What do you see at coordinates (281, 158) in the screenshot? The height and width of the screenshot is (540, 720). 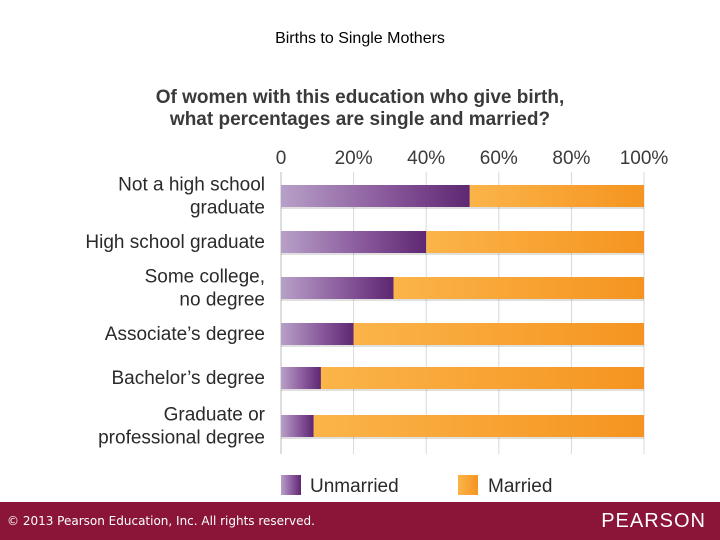 I see `x-tick-label: 0` at bounding box center [281, 158].